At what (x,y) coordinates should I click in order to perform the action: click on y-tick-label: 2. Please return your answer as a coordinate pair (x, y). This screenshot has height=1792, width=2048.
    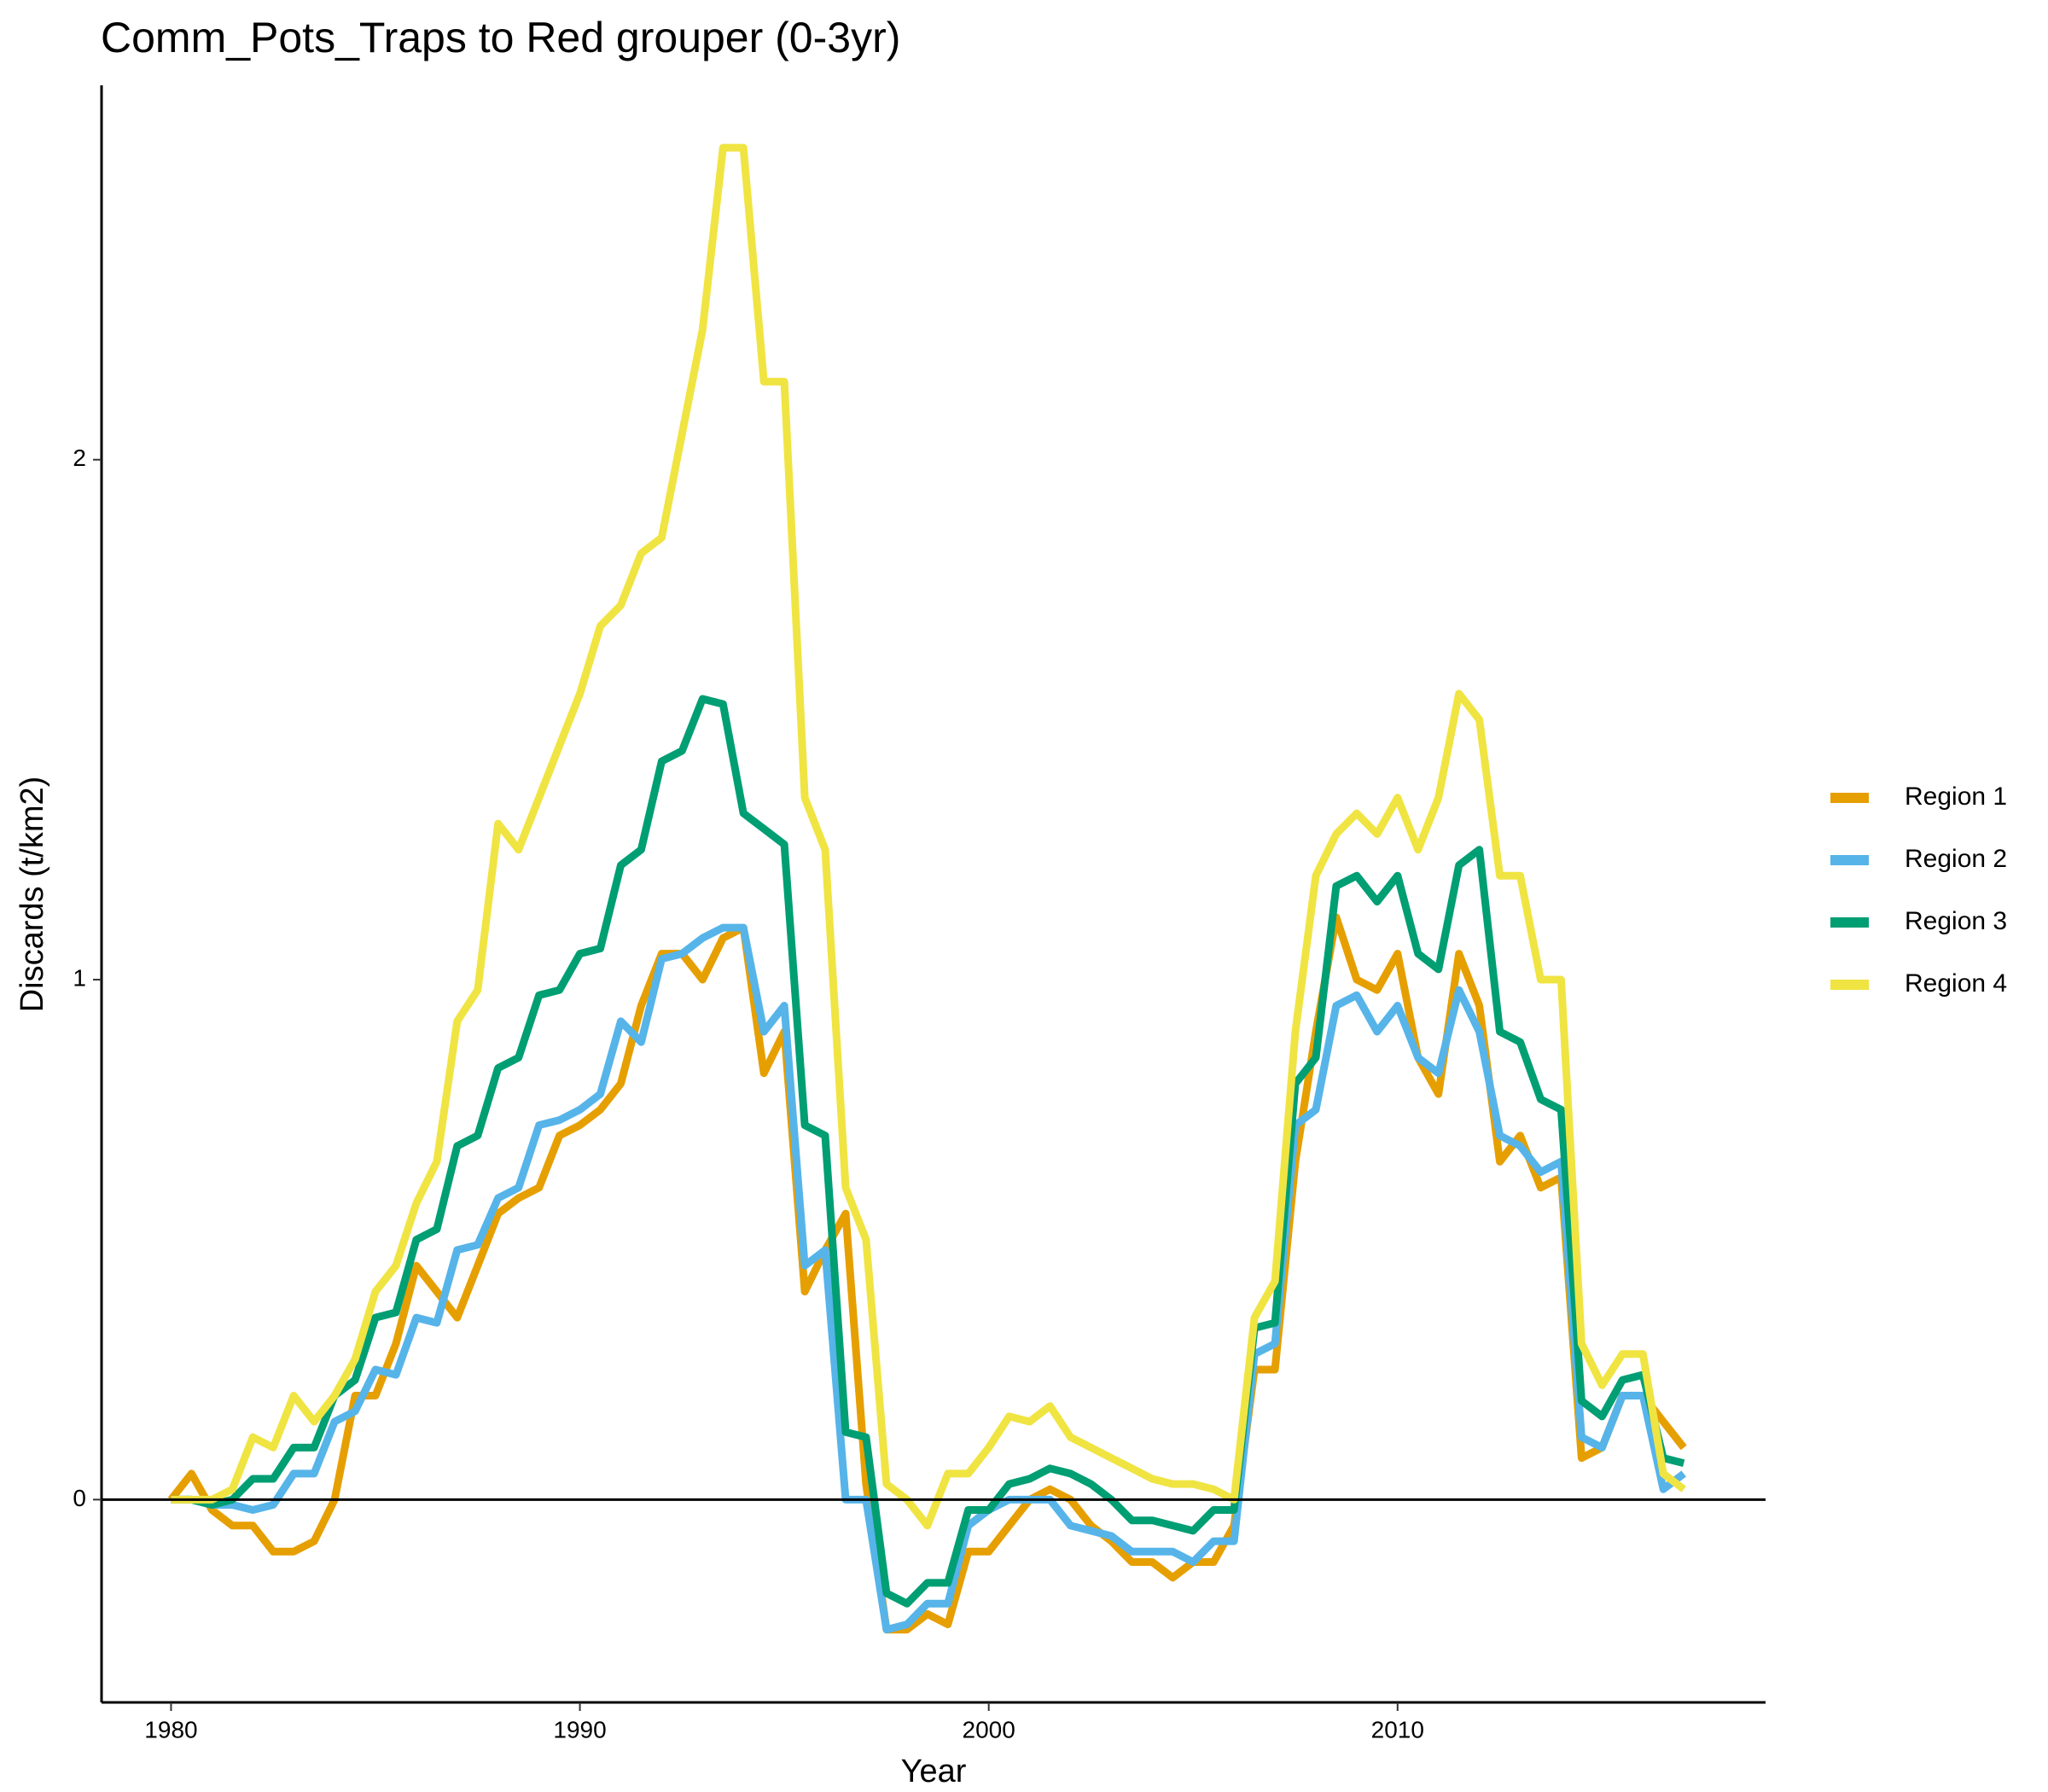
    Looking at the image, I should click on (79, 458).